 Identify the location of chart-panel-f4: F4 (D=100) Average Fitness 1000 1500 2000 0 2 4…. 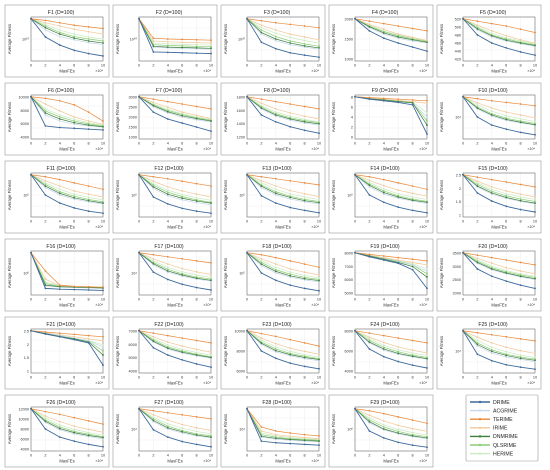
(381, 41).